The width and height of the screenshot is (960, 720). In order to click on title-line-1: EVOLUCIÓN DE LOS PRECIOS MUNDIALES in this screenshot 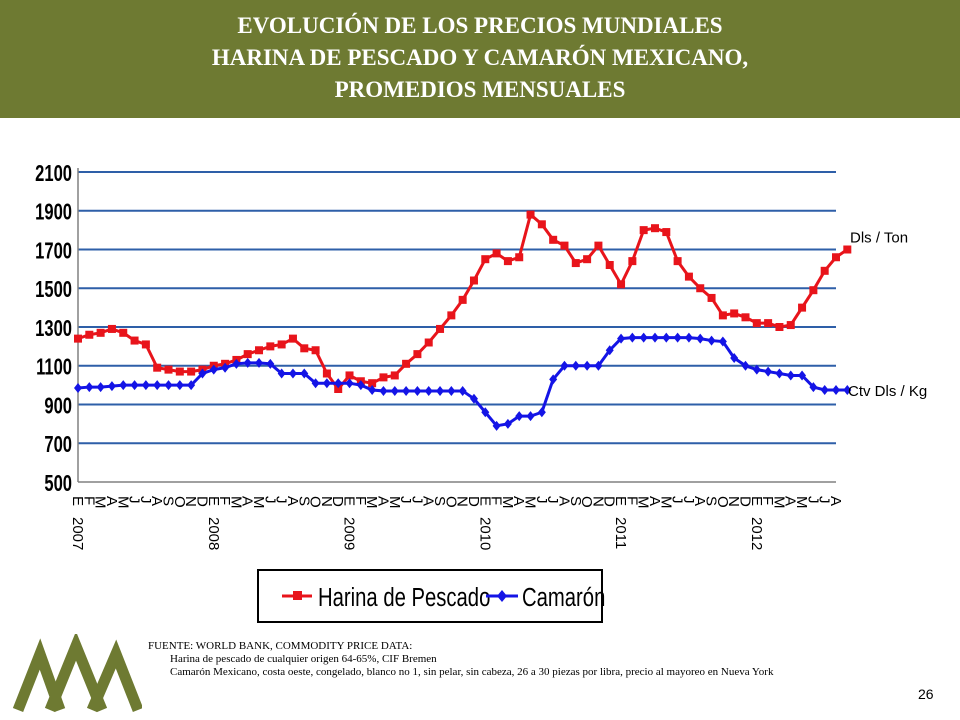, I will do `click(480, 25)`.